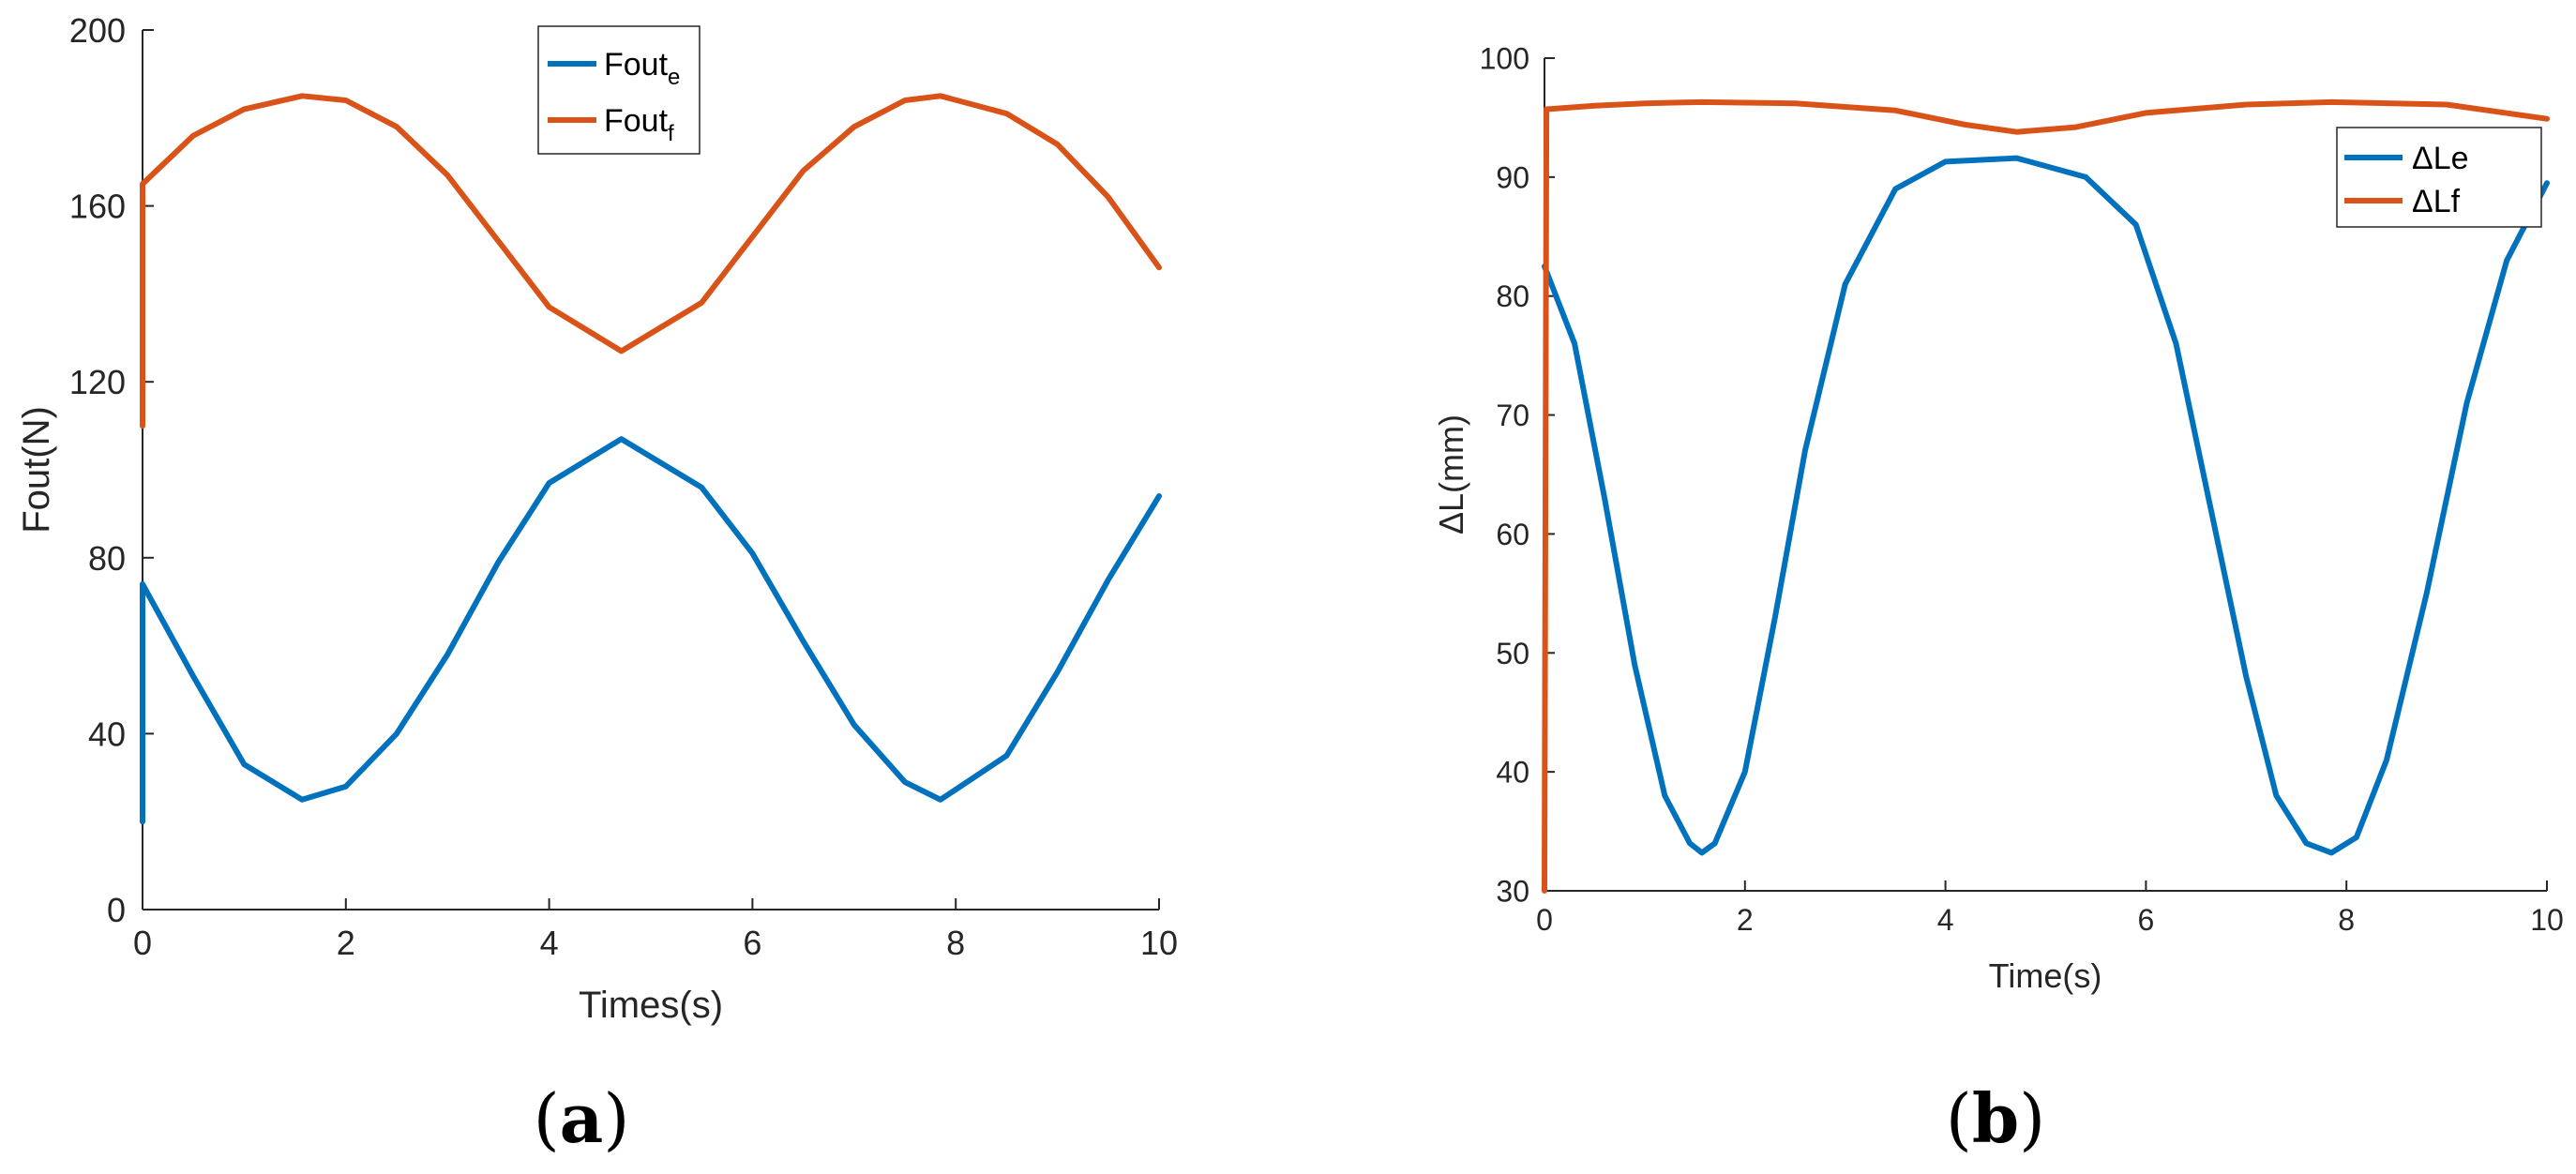  Describe the element at coordinates (752, 943) in the screenshot. I see `chart-a-x-tick-label: 6` at that location.